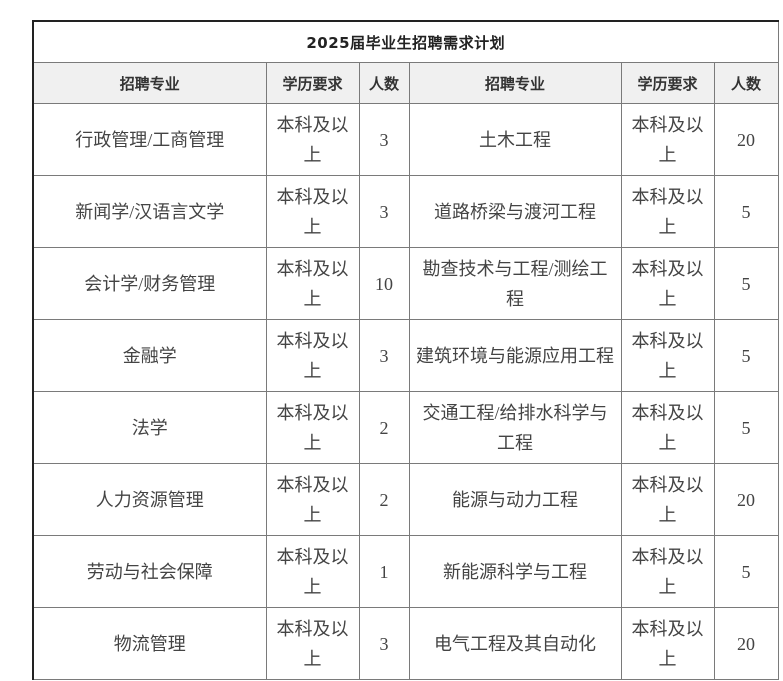 The image size is (783, 681). I want to click on cell-count: 10, so click(384, 283).